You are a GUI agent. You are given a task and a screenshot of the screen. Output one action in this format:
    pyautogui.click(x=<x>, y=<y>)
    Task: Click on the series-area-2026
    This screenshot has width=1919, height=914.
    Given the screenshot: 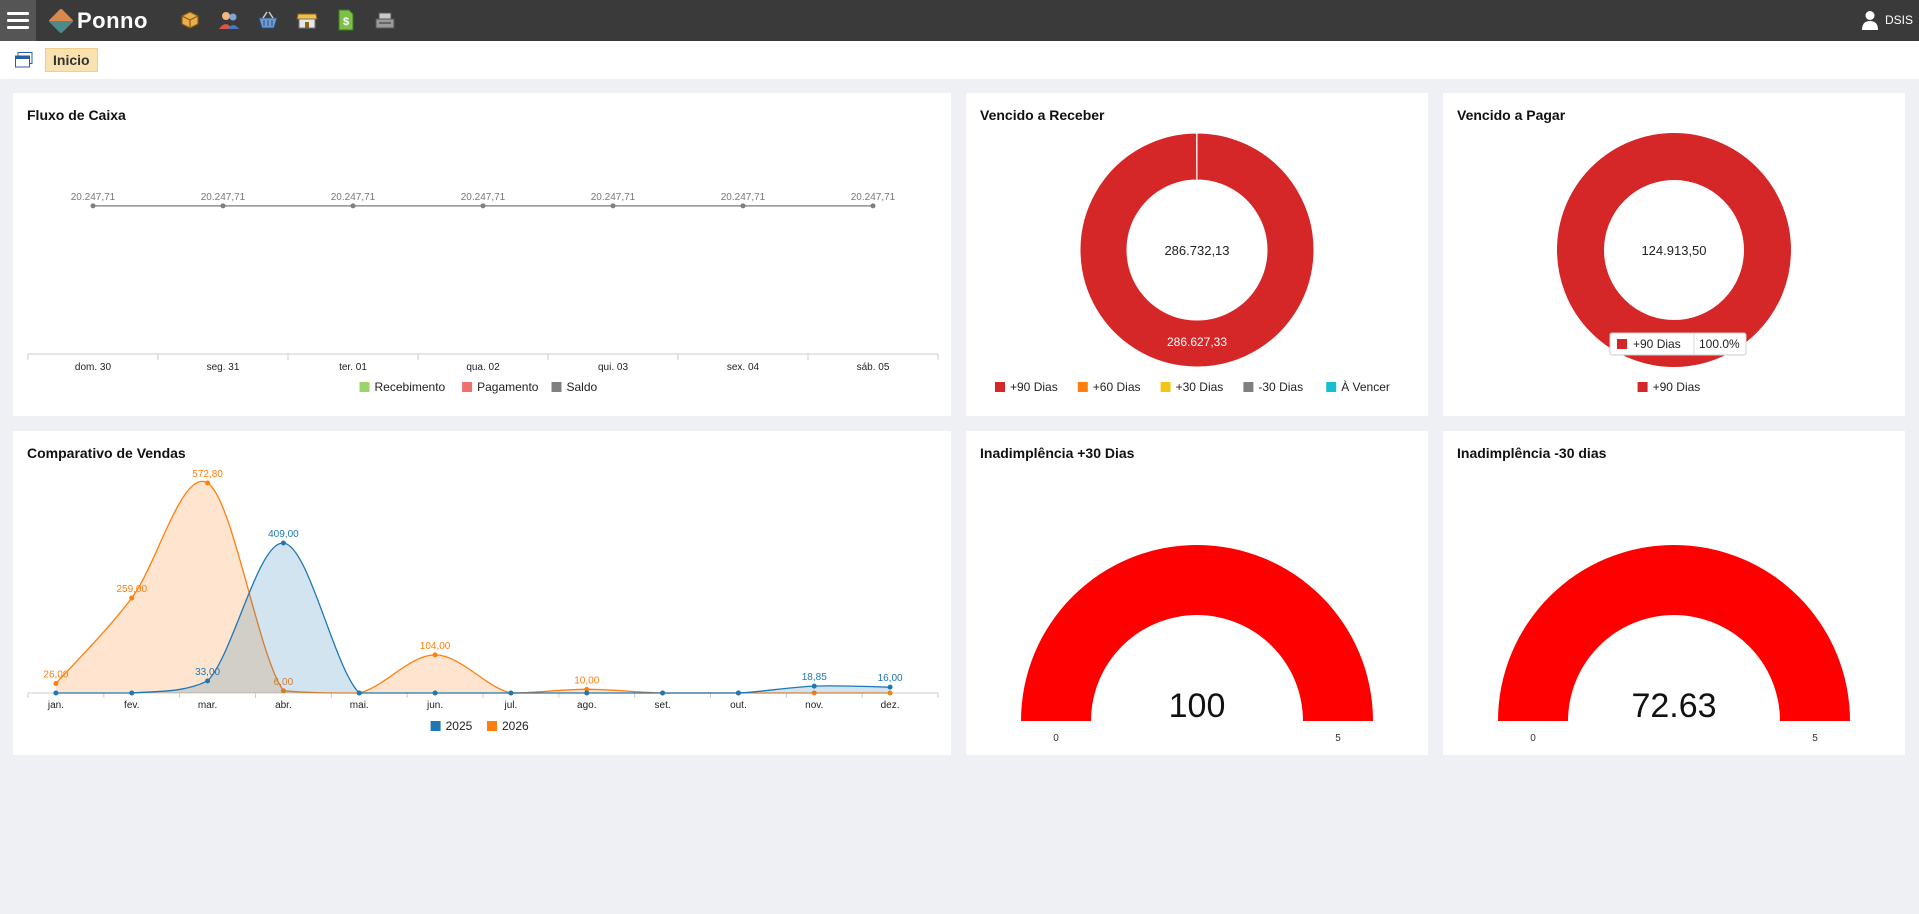 What is the action you would take?
    pyautogui.click(x=473, y=587)
    